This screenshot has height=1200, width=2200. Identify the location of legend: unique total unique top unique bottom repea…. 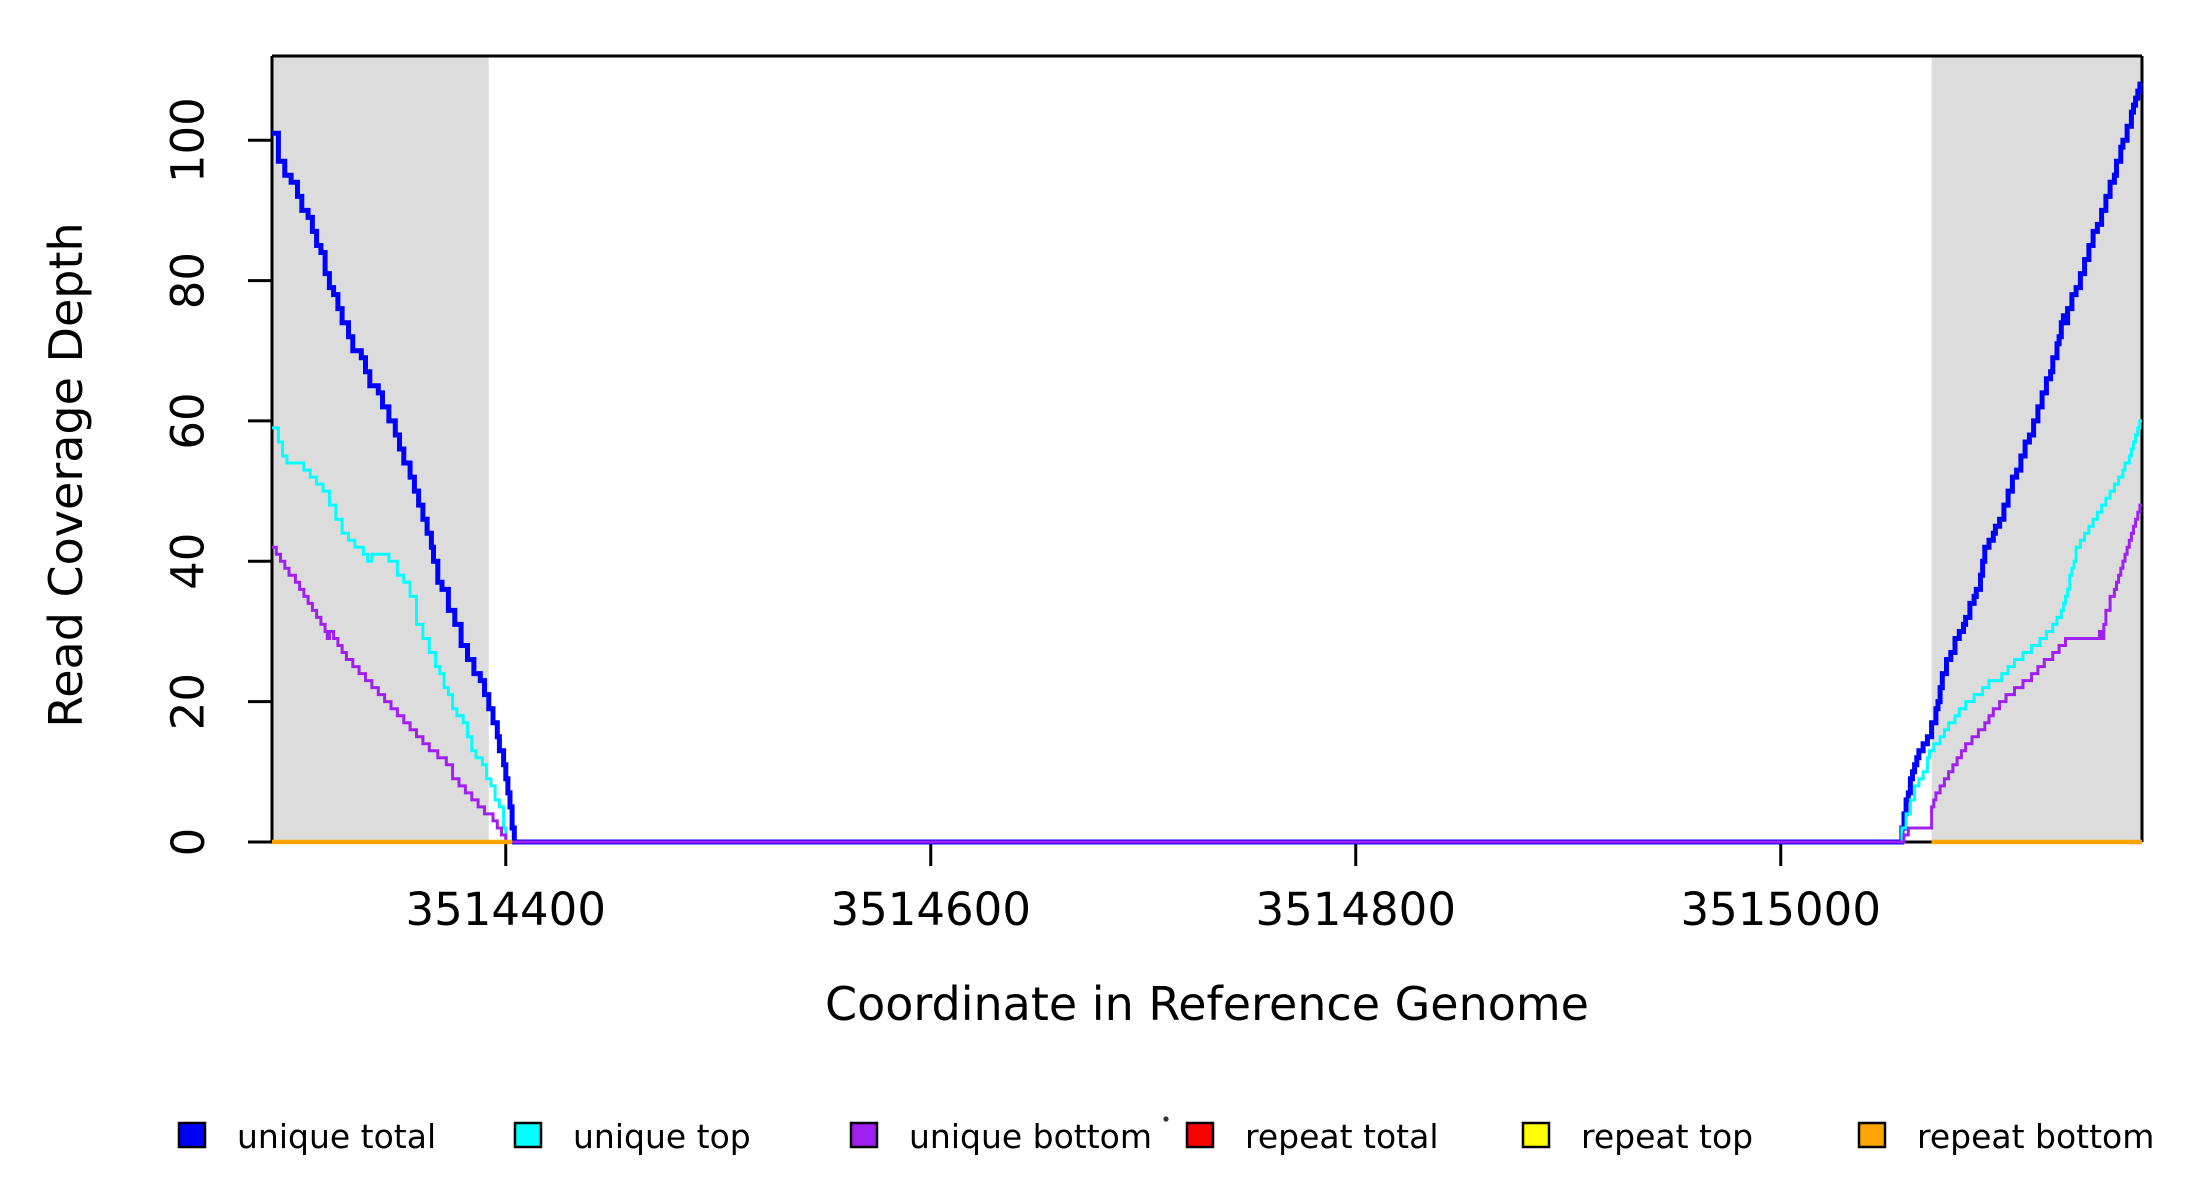
(1165, 1136).